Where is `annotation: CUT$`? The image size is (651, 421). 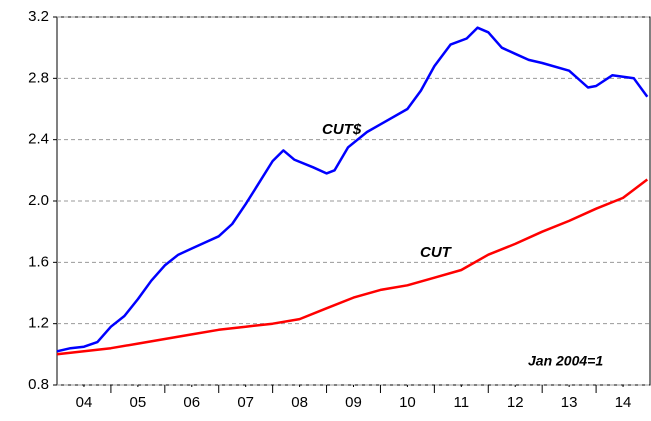 annotation: CUT$ is located at coordinates (342, 129).